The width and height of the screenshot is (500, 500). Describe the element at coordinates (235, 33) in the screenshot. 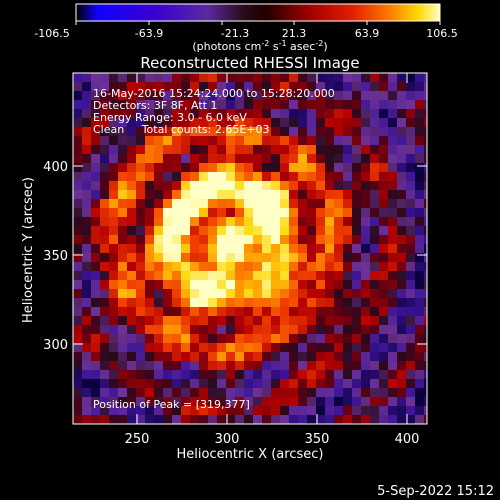

I see `colorbar-tick-label: -21.3` at that location.